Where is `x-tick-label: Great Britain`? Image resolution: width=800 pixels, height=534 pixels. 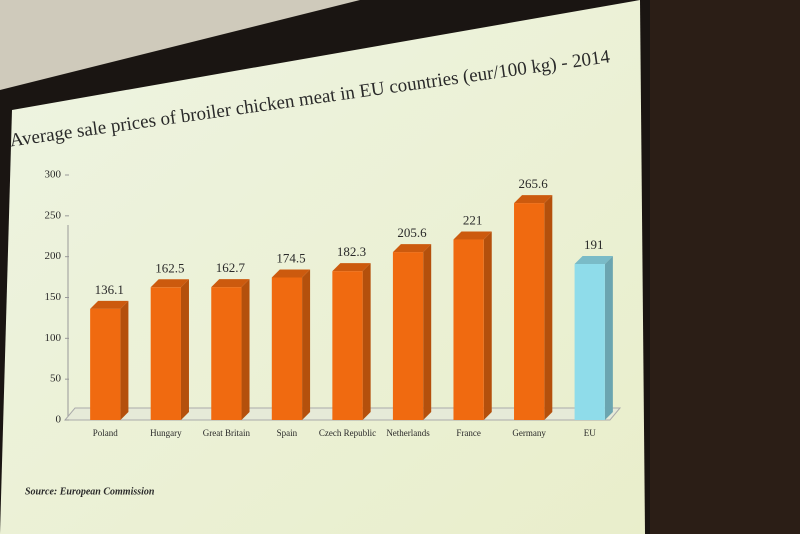
x-tick-label: Great Britain is located at coordinates (227, 433).